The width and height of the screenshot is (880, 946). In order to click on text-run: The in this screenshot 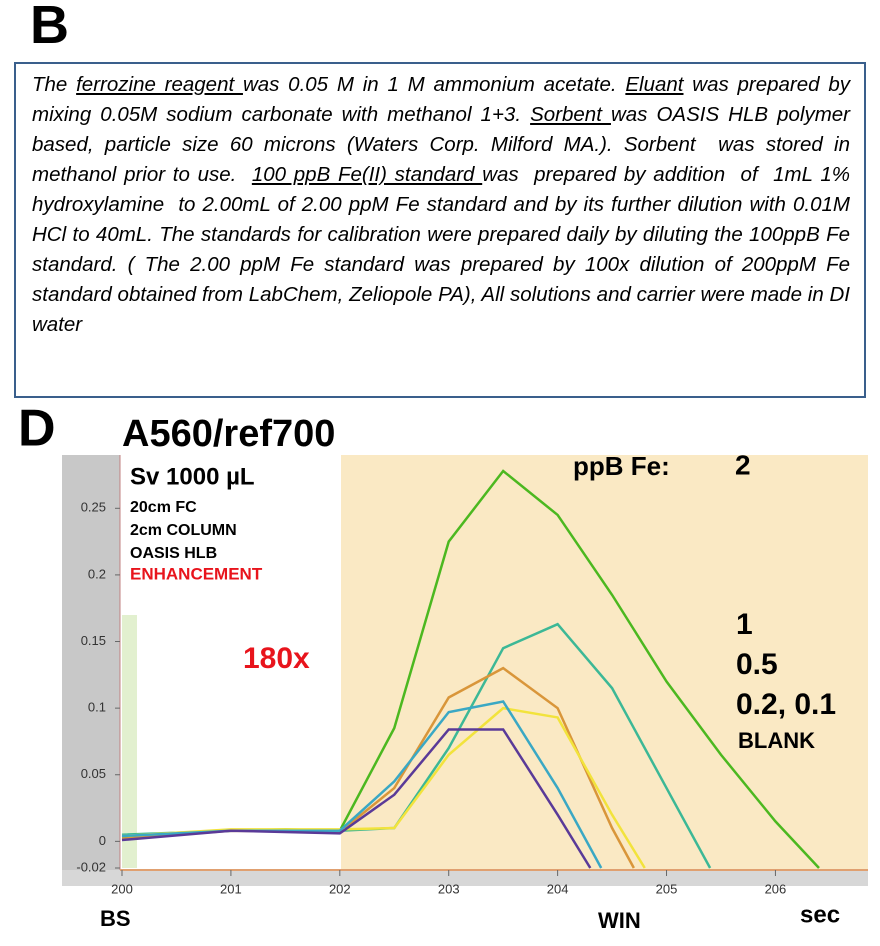, I will do `click(54, 84)`.